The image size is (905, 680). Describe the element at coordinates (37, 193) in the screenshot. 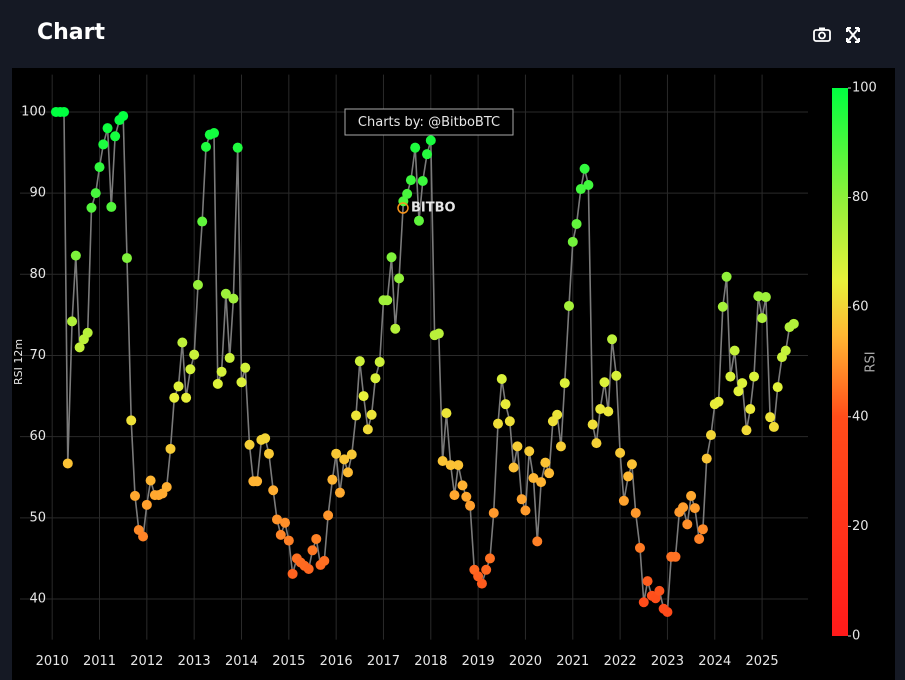

I see `y-tick-label: 90` at that location.